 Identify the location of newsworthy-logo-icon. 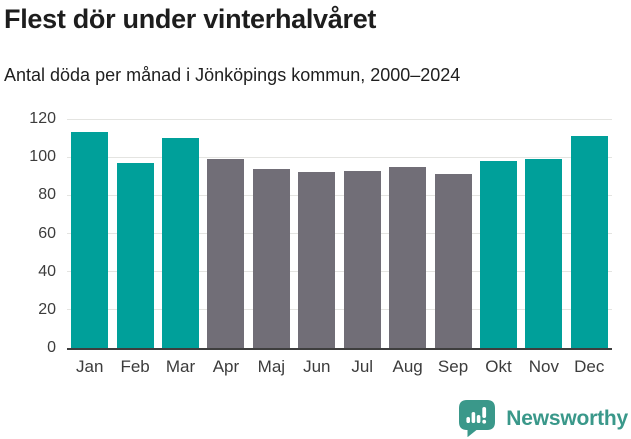
(477, 418).